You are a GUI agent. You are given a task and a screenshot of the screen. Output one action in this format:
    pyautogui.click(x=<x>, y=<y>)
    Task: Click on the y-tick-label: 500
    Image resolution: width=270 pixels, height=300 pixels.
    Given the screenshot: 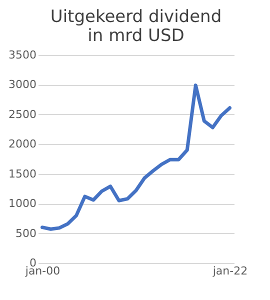 What is the action you would take?
    pyautogui.click(x=26, y=233)
    